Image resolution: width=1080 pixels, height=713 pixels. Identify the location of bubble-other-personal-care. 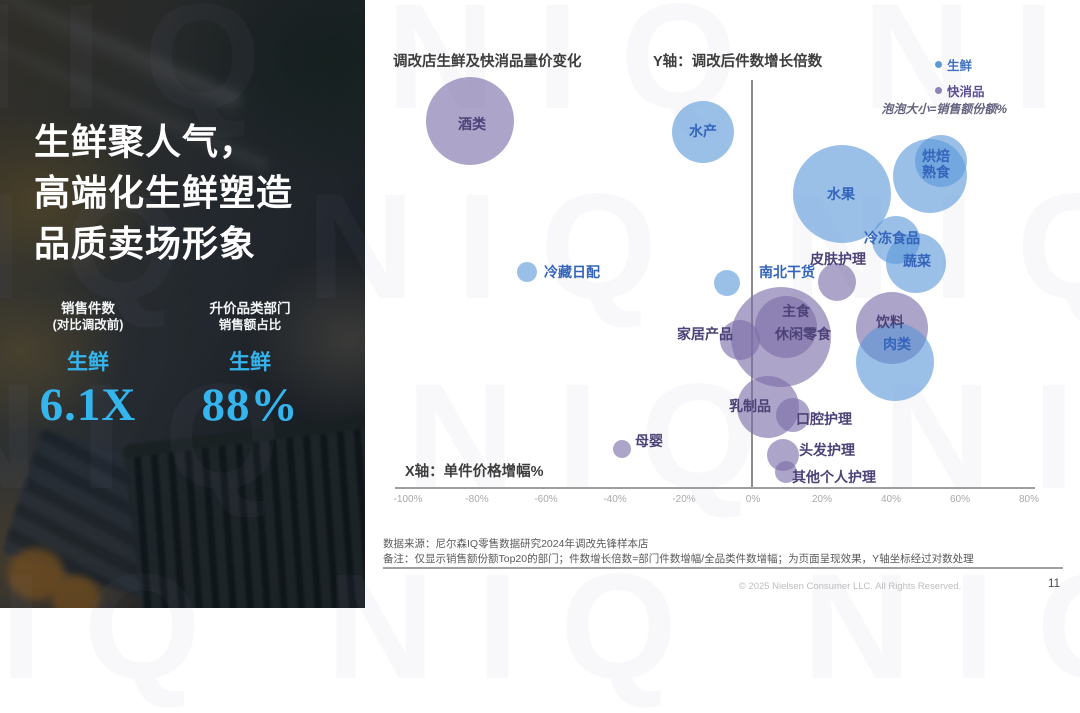
(786, 472).